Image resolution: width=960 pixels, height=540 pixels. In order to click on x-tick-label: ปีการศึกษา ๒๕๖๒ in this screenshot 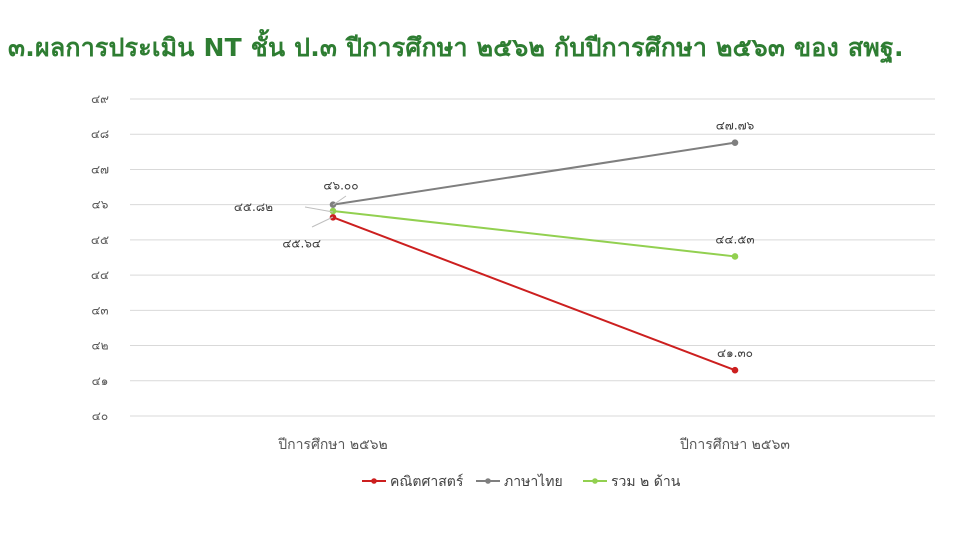, I will do `click(333, 445)`.